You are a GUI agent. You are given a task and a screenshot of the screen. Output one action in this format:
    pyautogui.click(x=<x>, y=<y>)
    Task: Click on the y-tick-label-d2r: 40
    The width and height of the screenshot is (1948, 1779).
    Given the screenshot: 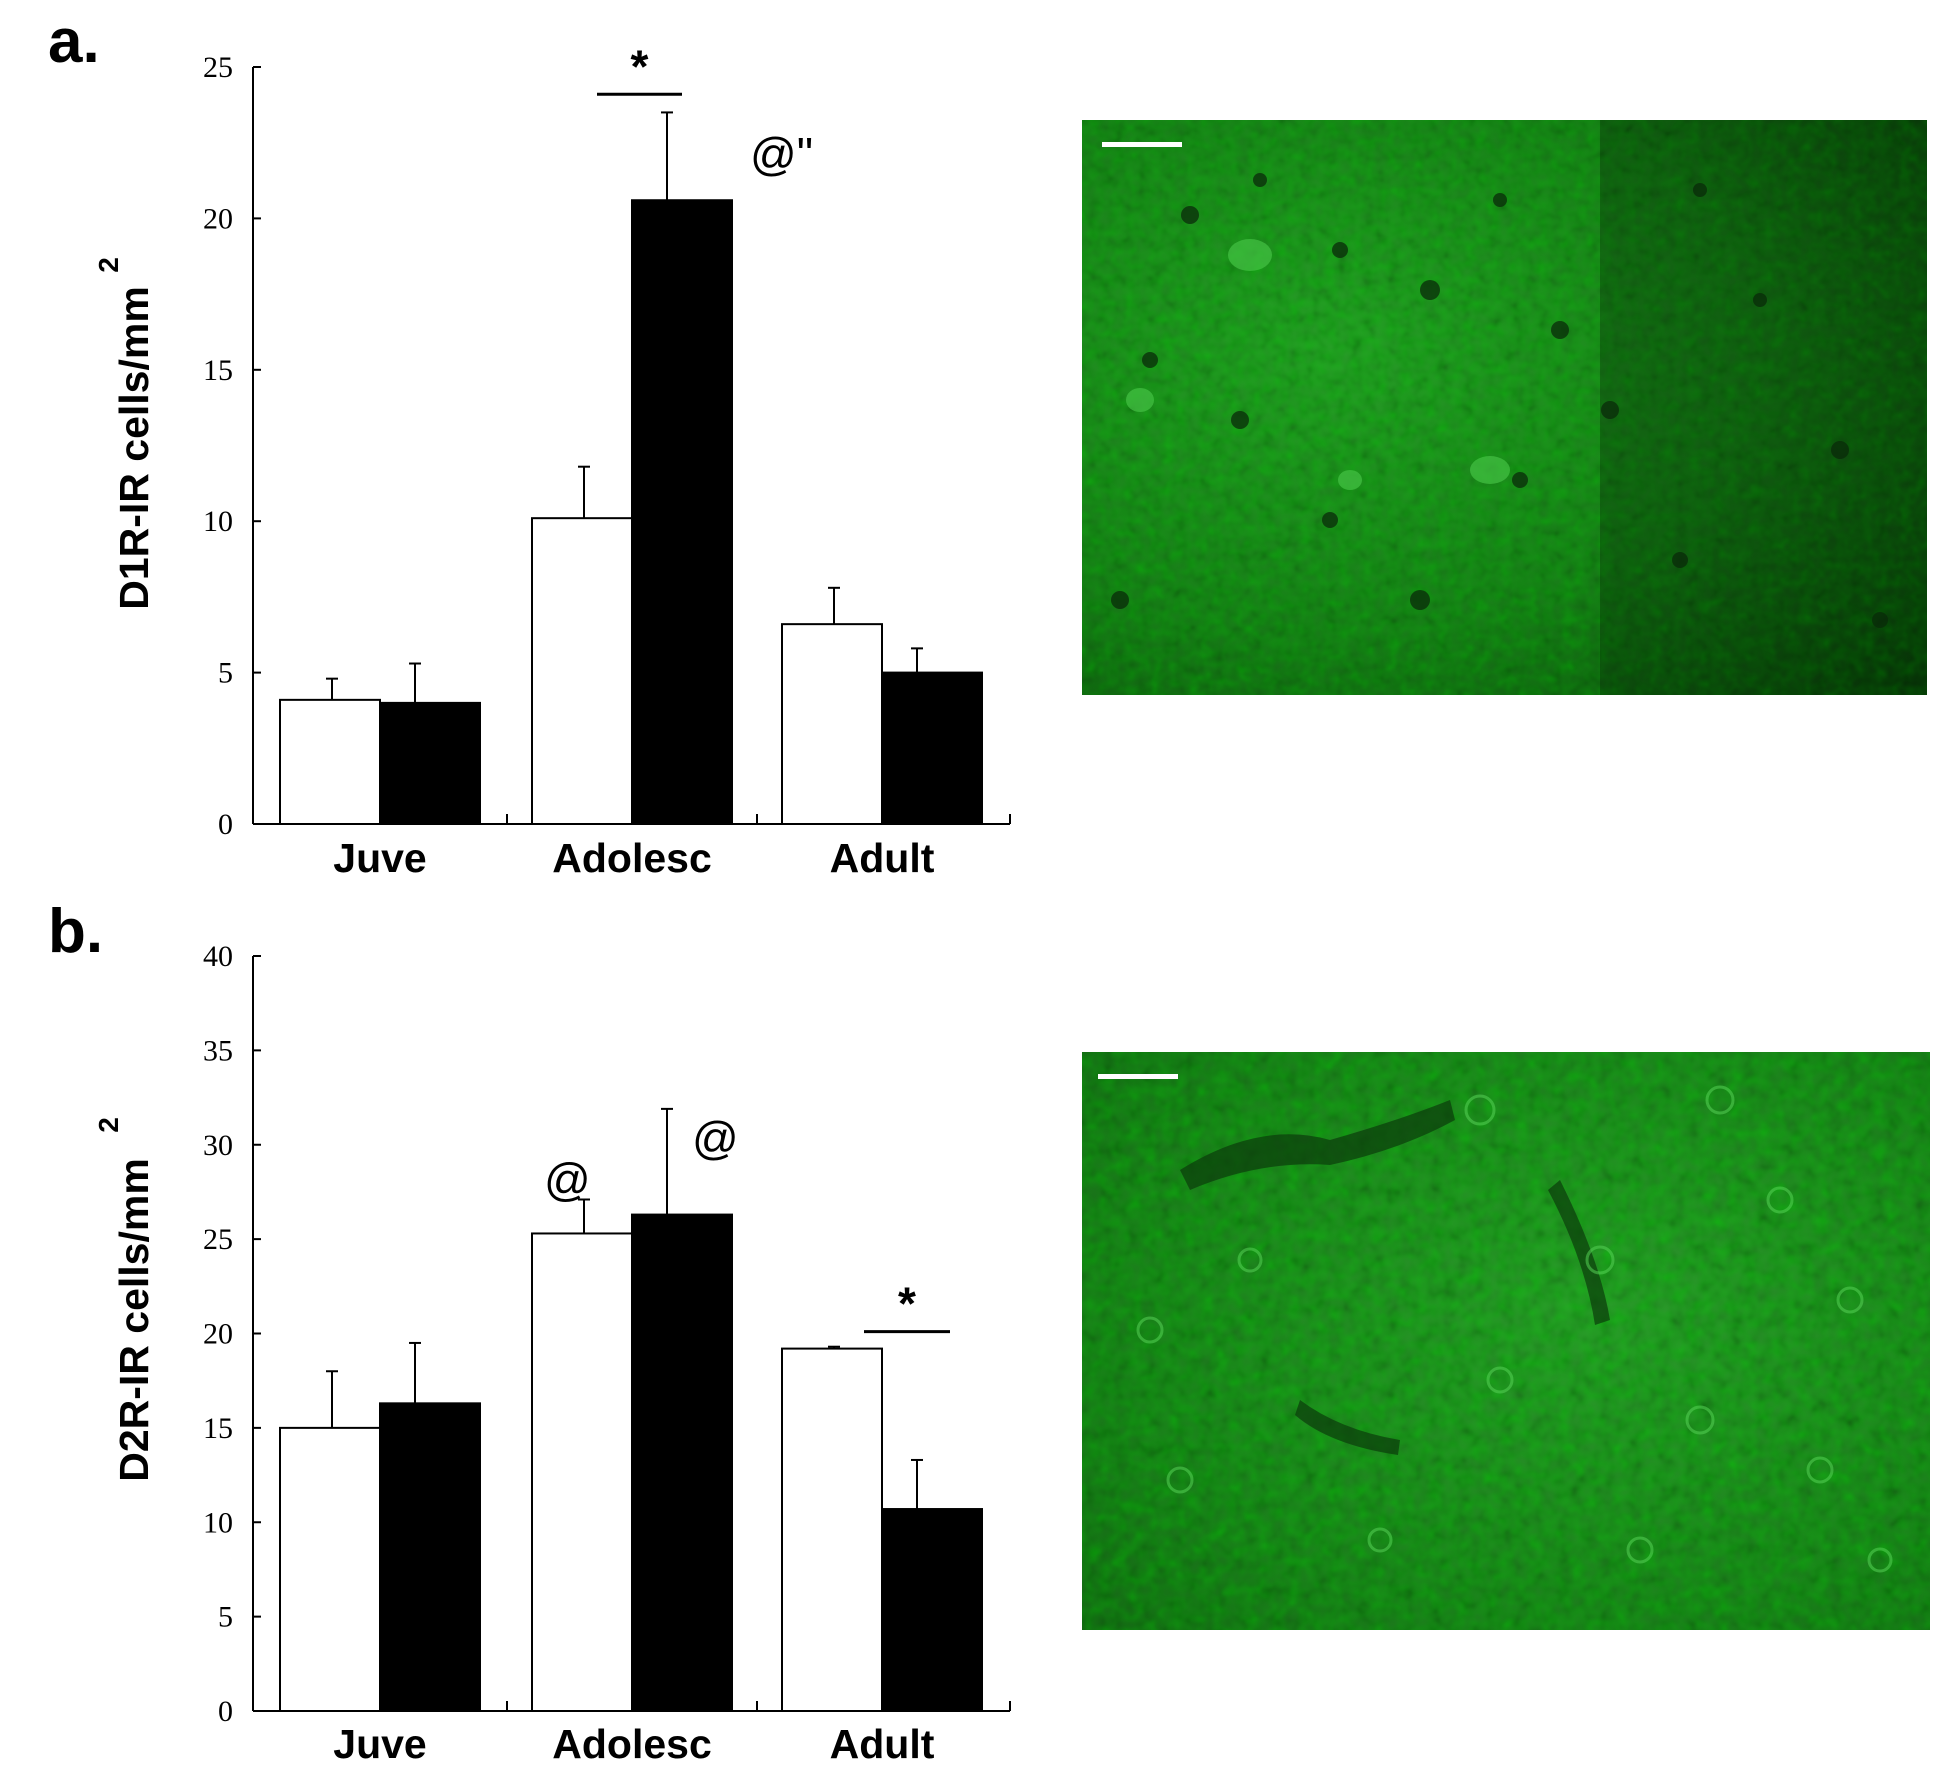 What is the action you would take?
    pyautogui.click(x=218, y=956)
    